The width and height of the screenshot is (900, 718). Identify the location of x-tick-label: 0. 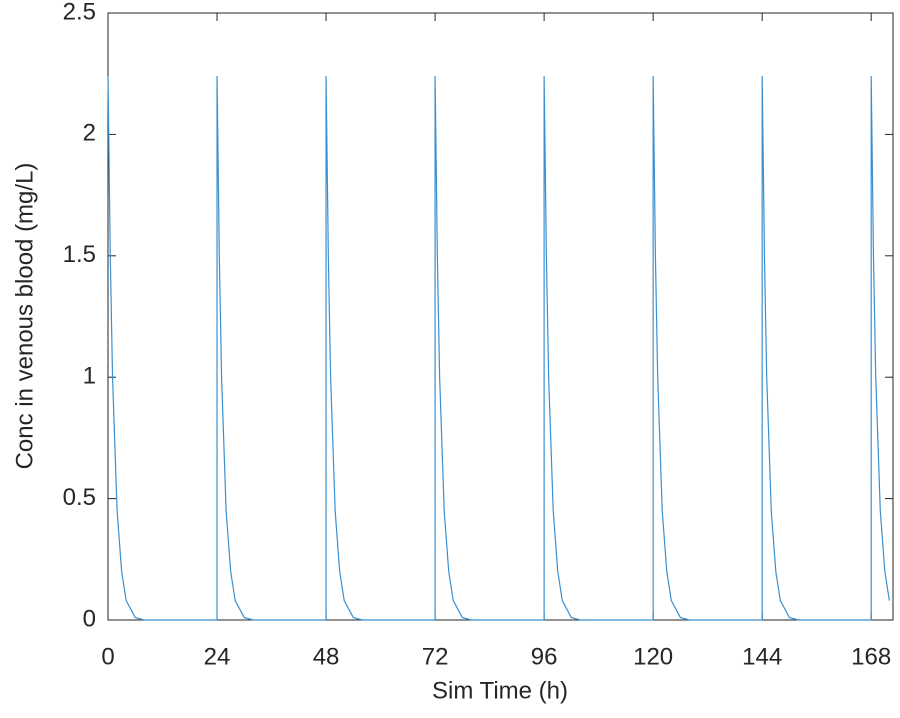
(107, 656).